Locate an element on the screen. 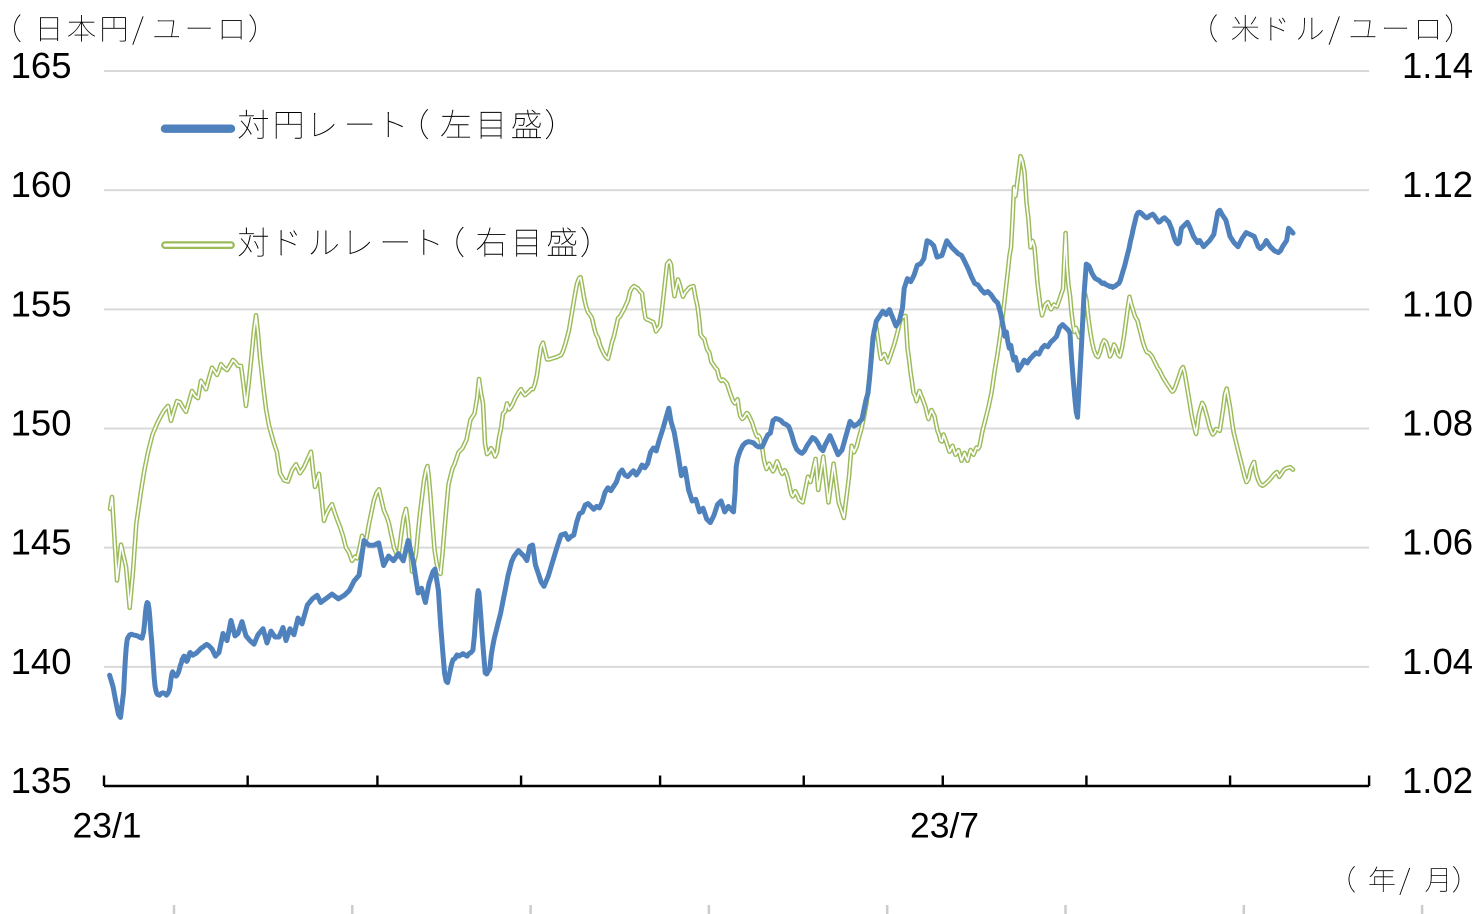 The width and height of the screenshot is (1478, 914). svg-text: 1.02 is located at coordinates (1437, 780).